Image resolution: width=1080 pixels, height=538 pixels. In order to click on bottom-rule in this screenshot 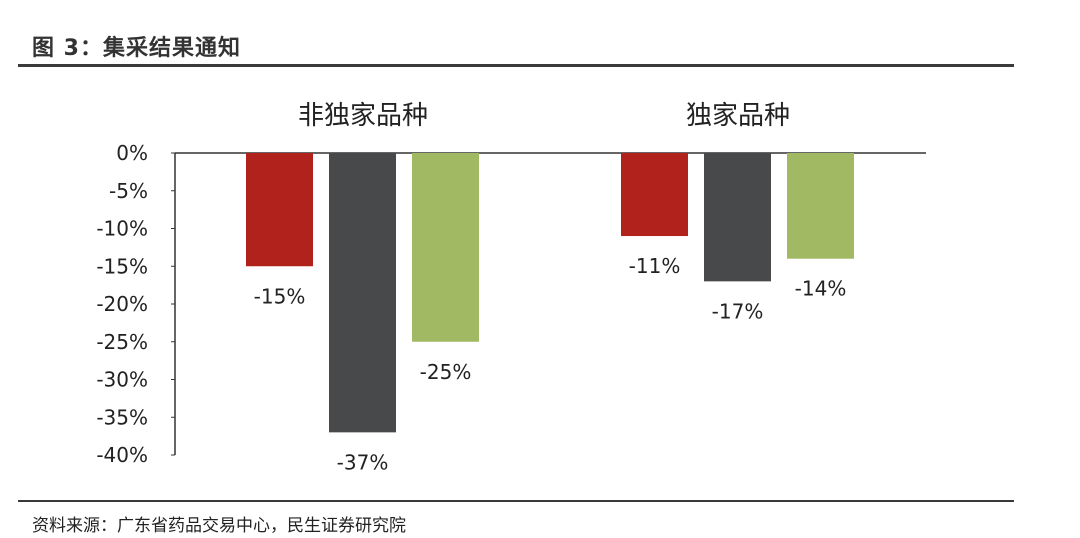, I will do `click(516, 501)`.